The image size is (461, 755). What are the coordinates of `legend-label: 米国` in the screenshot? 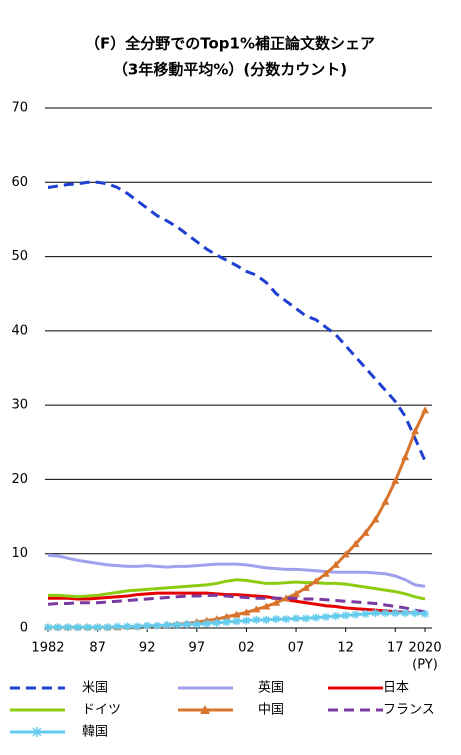 It's located at (95, 688).